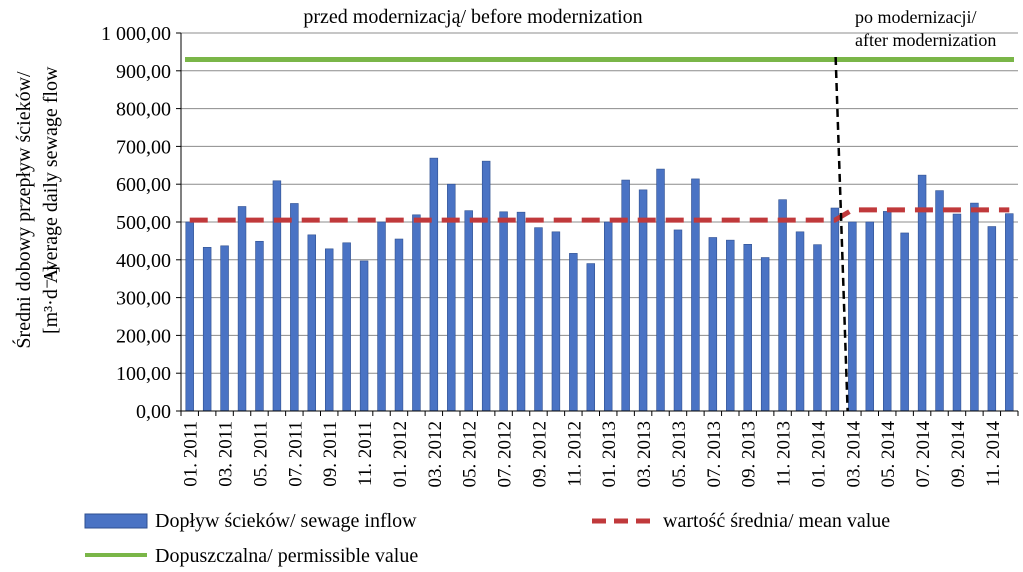 This screenshot has width=1023, height=572. I want to click on x-tick-label: 05. 2011, so click(260, 454).